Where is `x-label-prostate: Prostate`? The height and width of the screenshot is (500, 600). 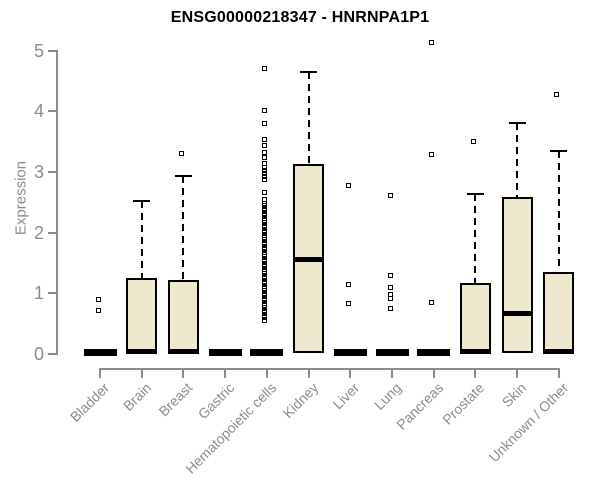 x-label-prostate: Prostate is located at coordinates (463, 403).